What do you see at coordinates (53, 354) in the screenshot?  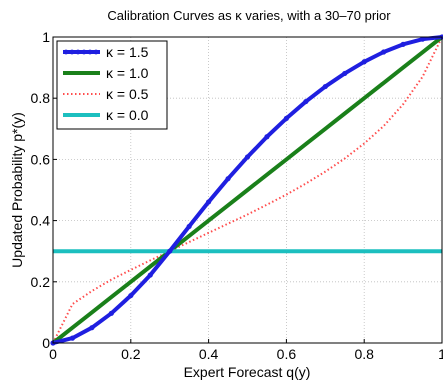 I see `x-tick-label-0: 0` at bounding box center [53, 354].